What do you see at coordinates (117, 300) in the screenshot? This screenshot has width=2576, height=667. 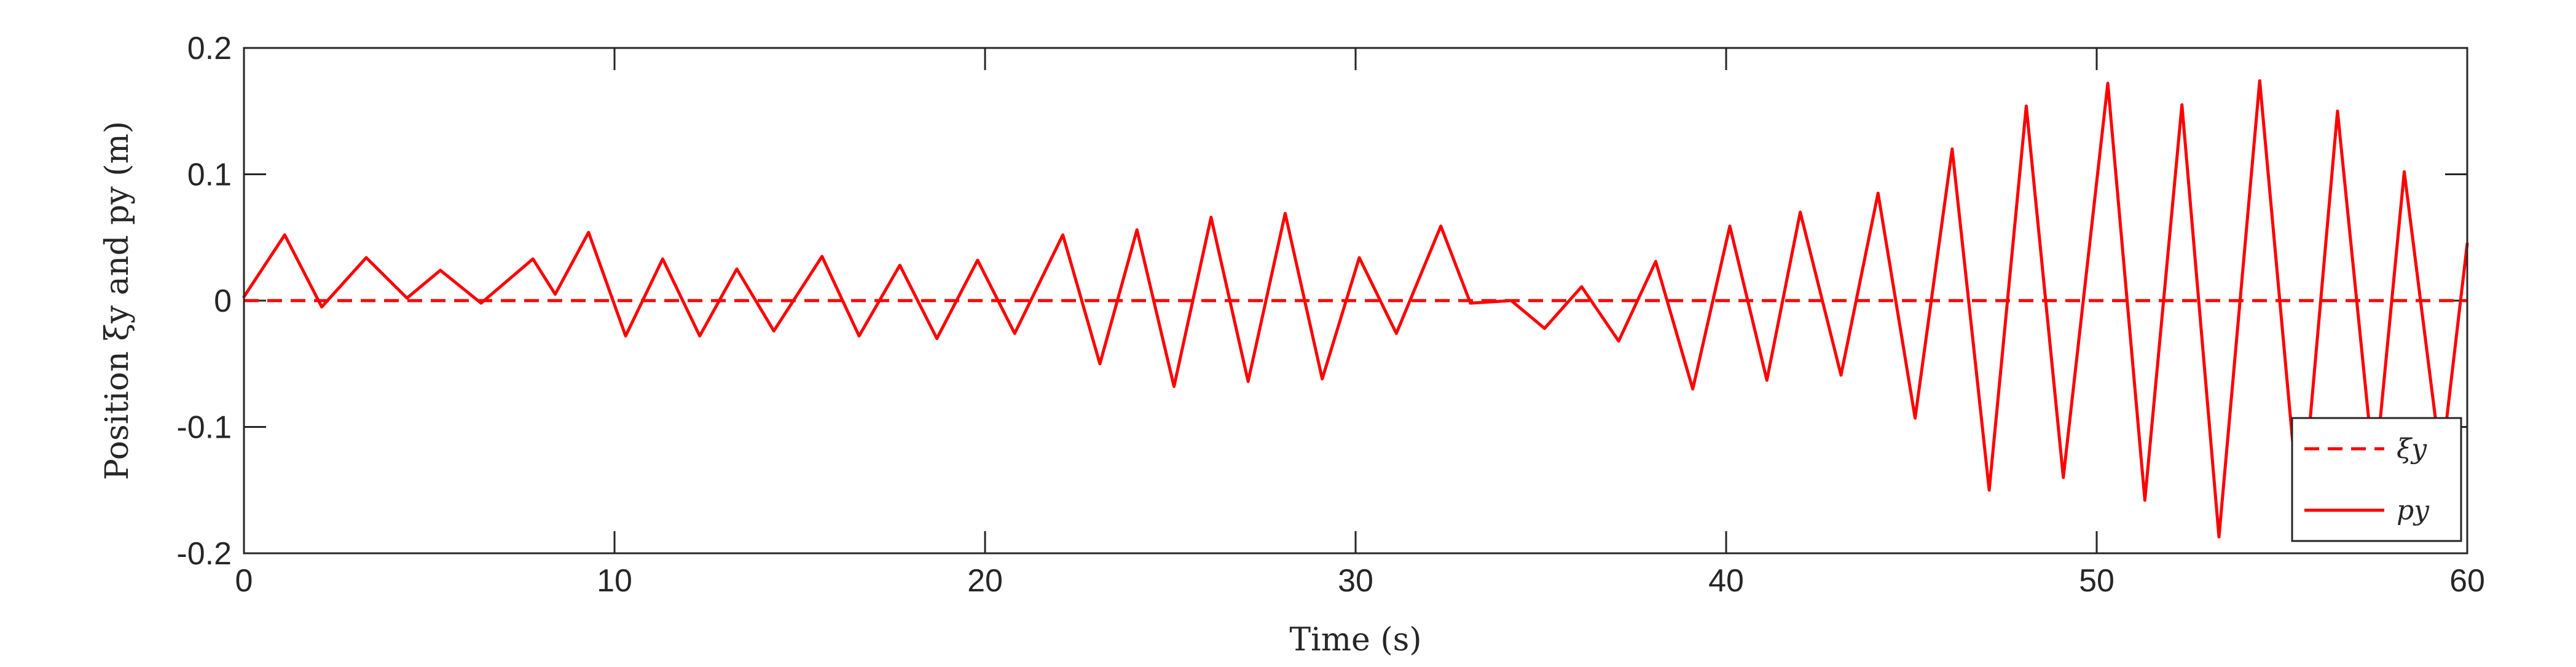 I see `y-axis-label: Position ξy and py (m)` at bounding box center [117, 300].